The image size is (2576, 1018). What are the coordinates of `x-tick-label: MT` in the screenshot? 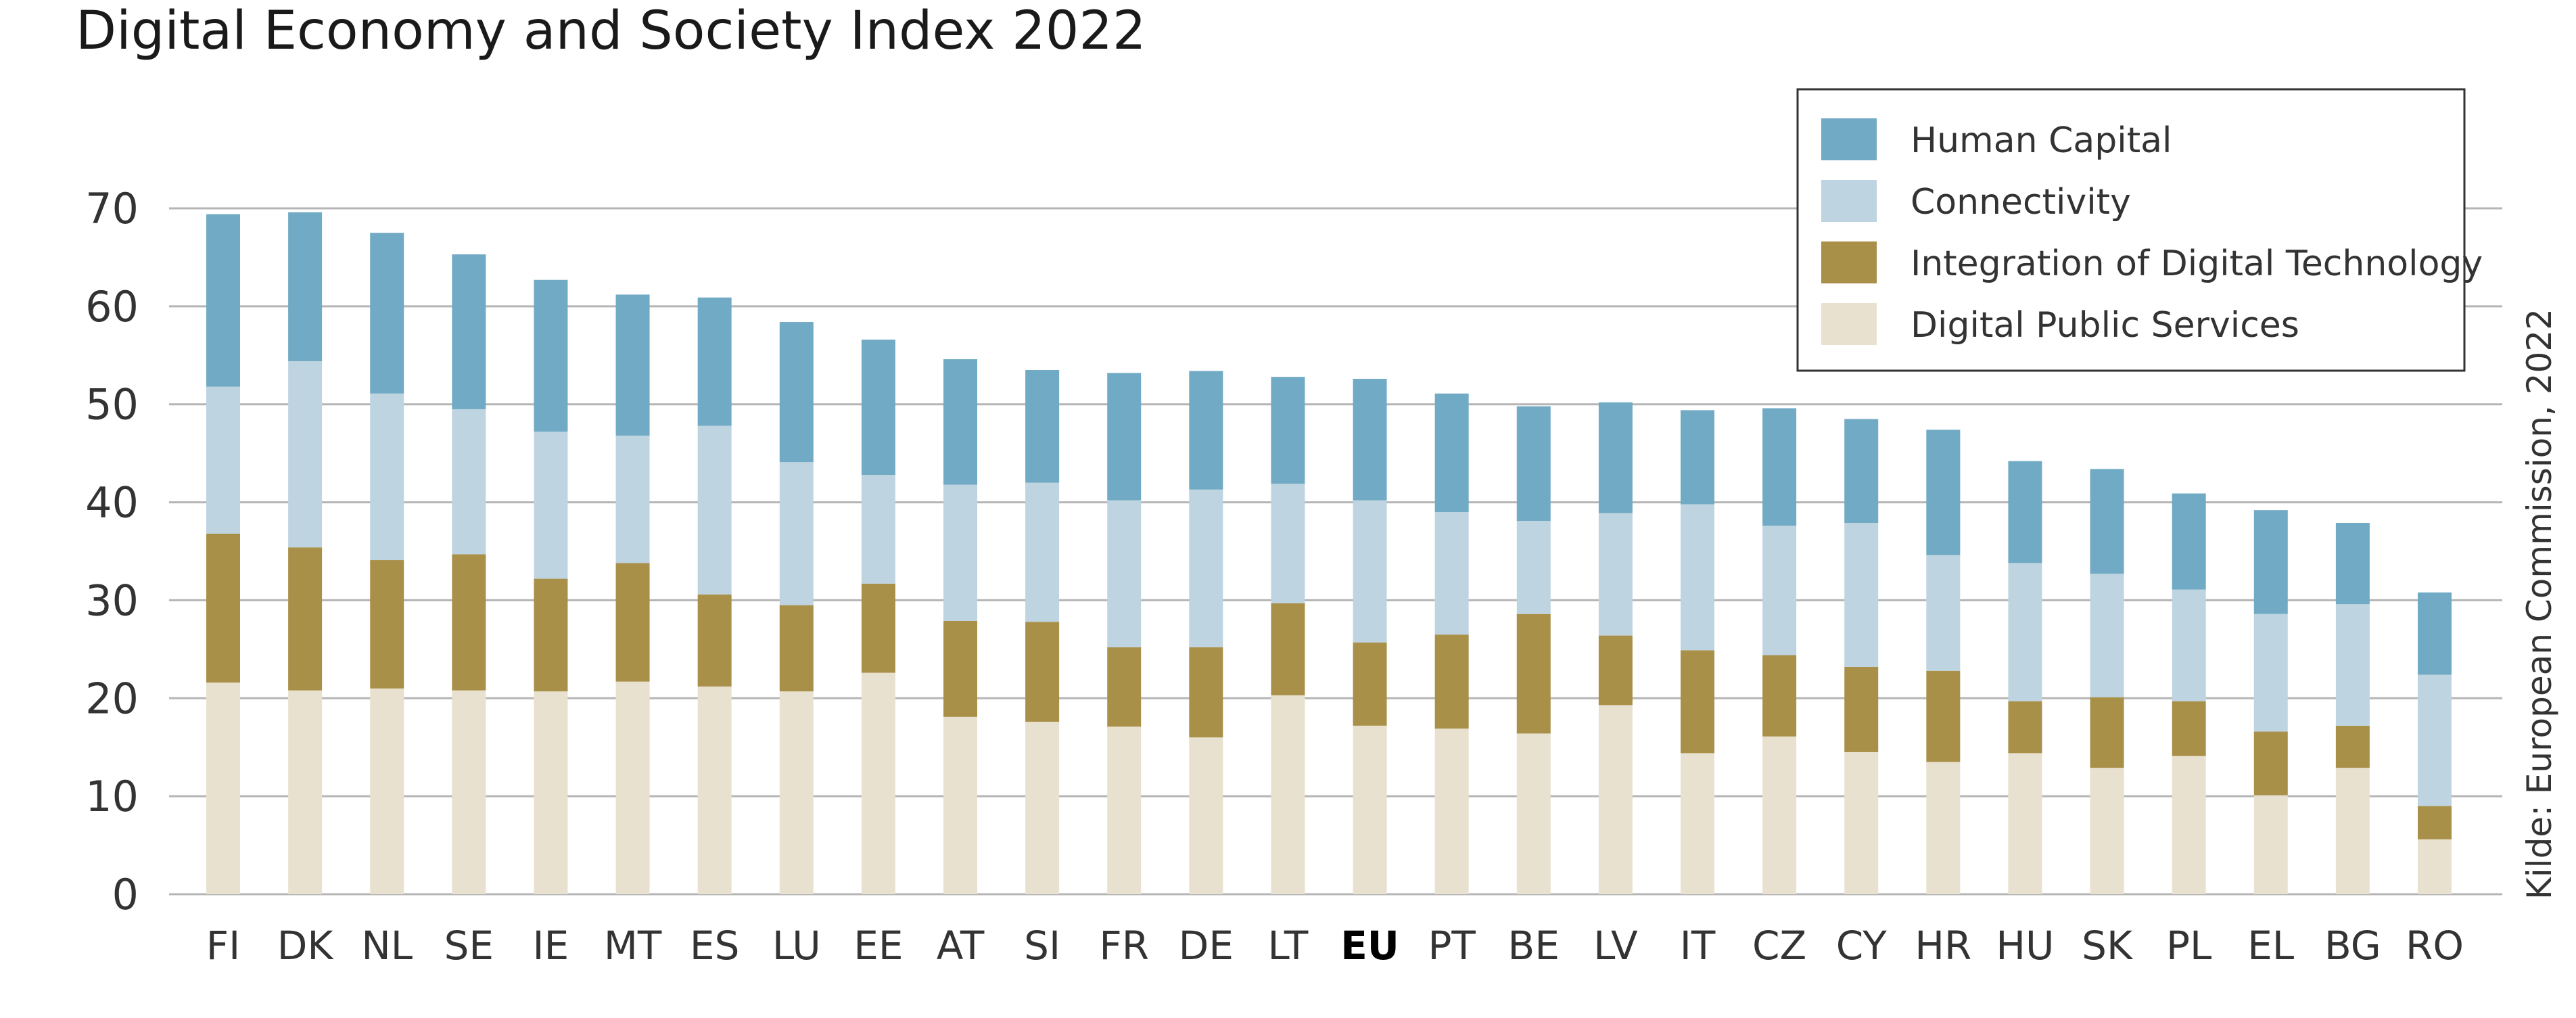 It's located at (633, 946).